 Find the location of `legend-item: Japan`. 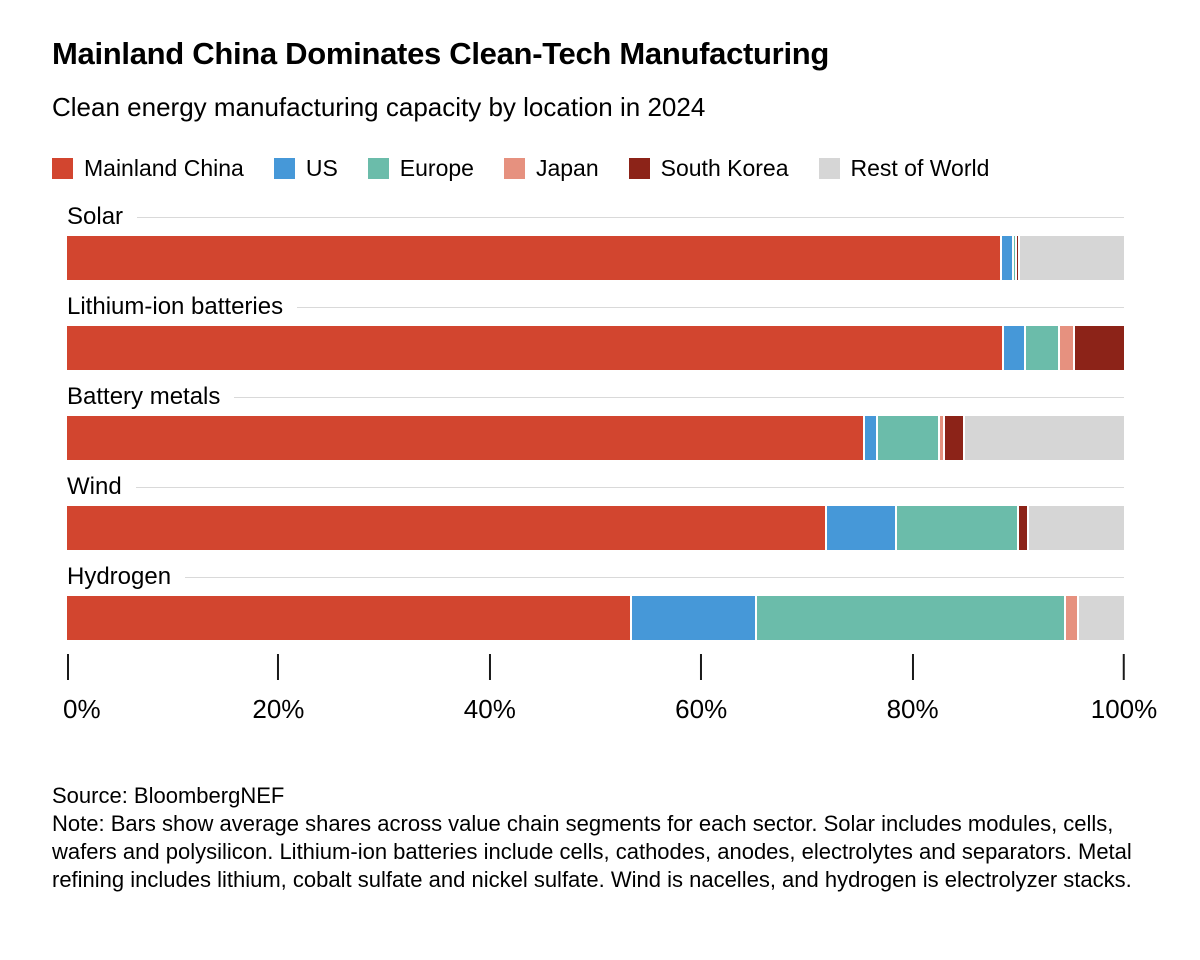

legend-item: Japan is located at coordinates (551, 168).